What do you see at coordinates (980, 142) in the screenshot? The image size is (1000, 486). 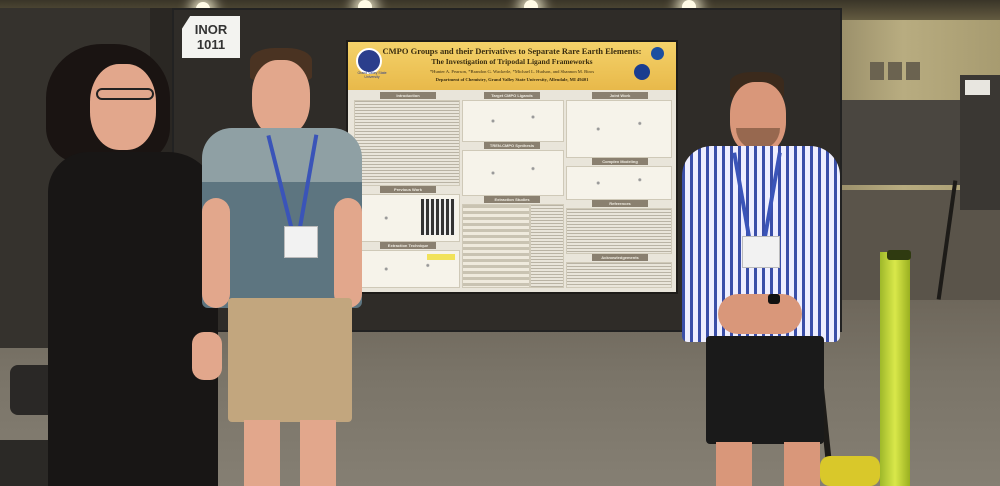 I see `neighbor-poster-board` at bounding box center [980, 142].